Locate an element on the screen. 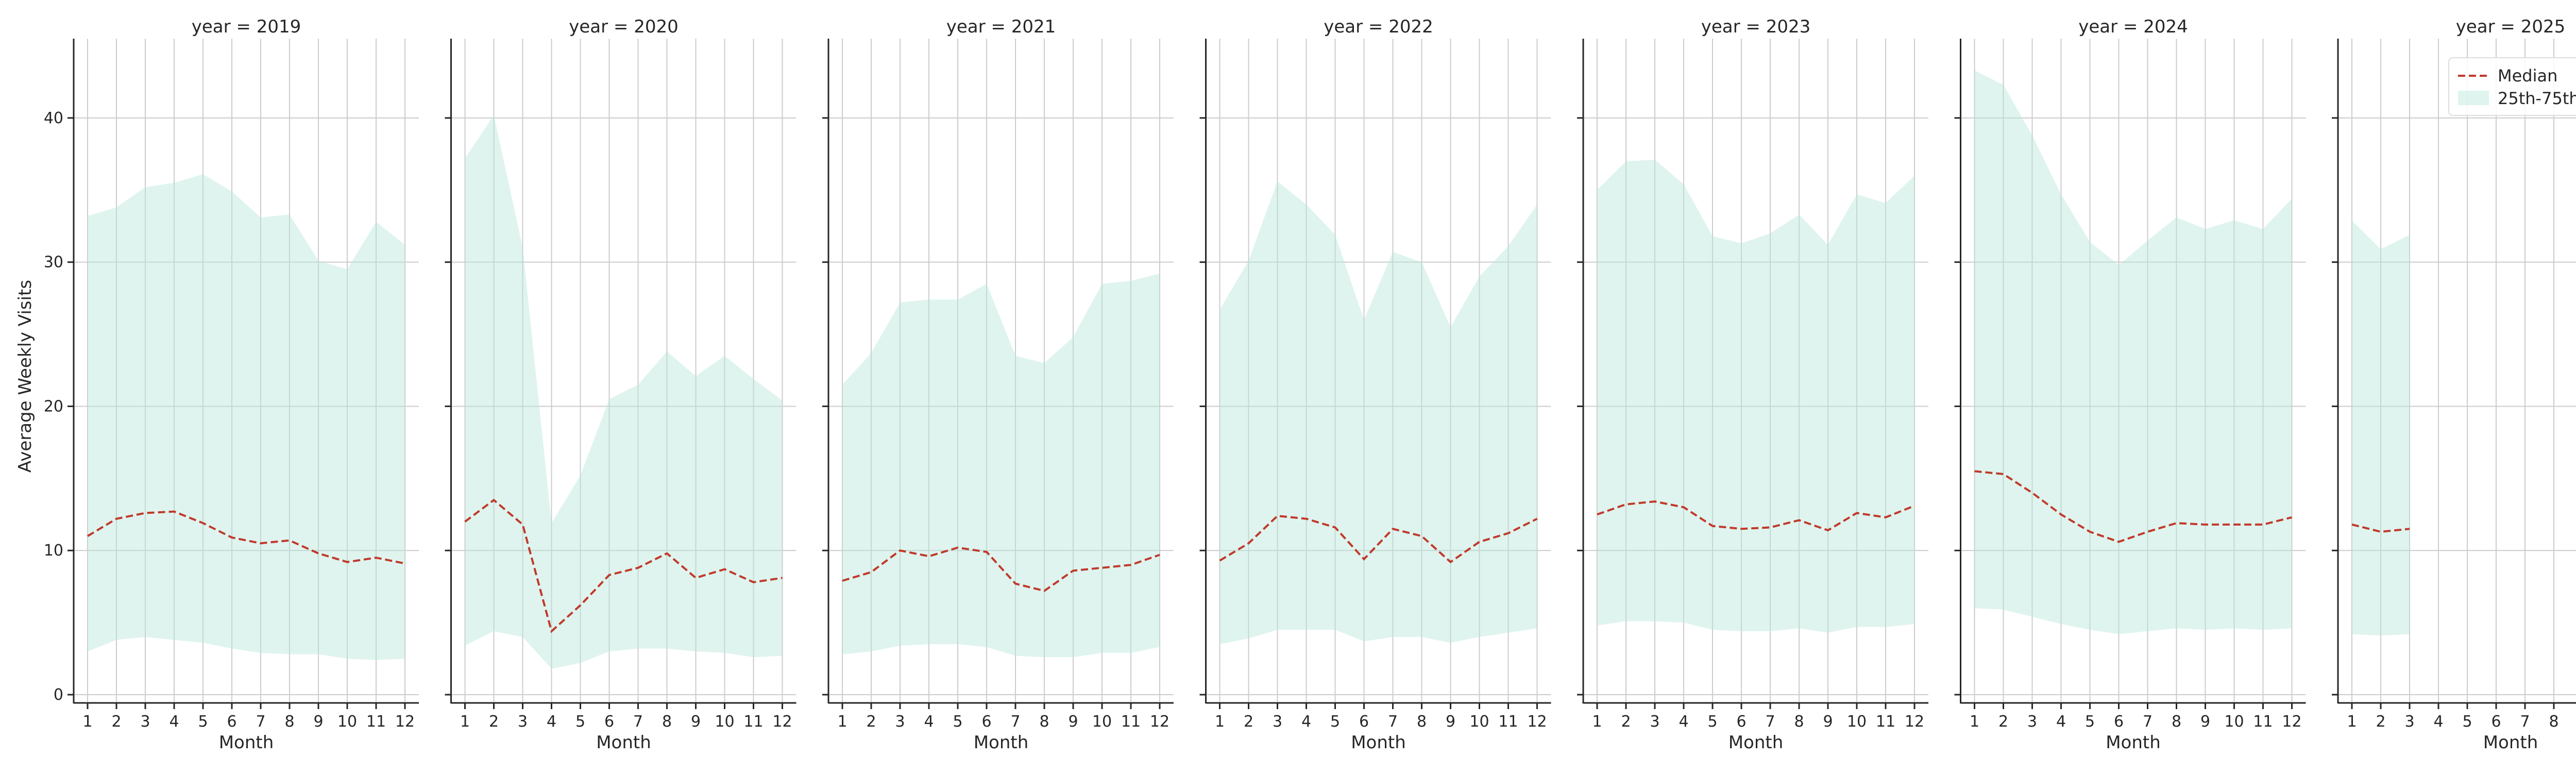 Image resolution: width=2576 pixels, height=773 pixels. y-tick-label: 30 is located at coordinates (53, 263).